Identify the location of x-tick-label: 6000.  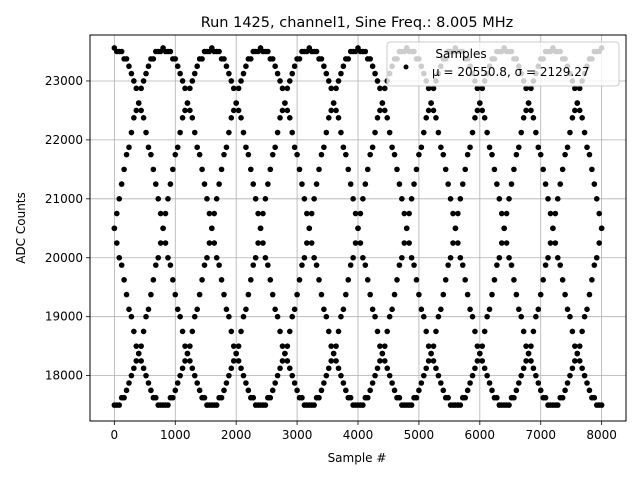
(480, 435).